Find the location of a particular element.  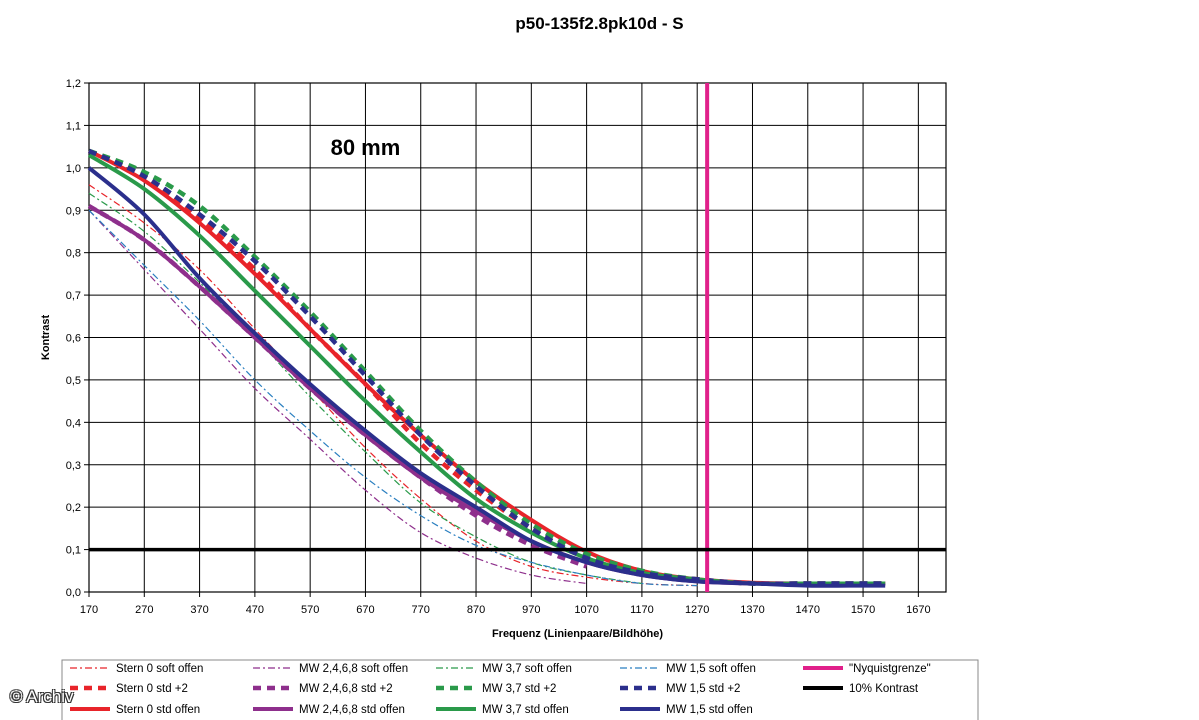

x-tick-label: 1070 is located at coordinates (586, 610).